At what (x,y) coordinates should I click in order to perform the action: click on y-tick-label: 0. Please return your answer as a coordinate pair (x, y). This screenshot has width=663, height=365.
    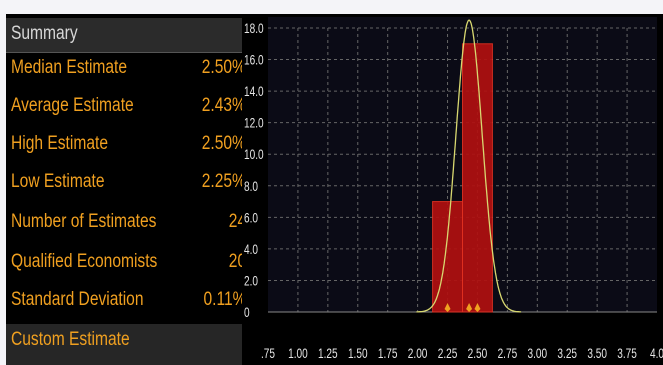
    Looking at the image, I should click on (247, 312).